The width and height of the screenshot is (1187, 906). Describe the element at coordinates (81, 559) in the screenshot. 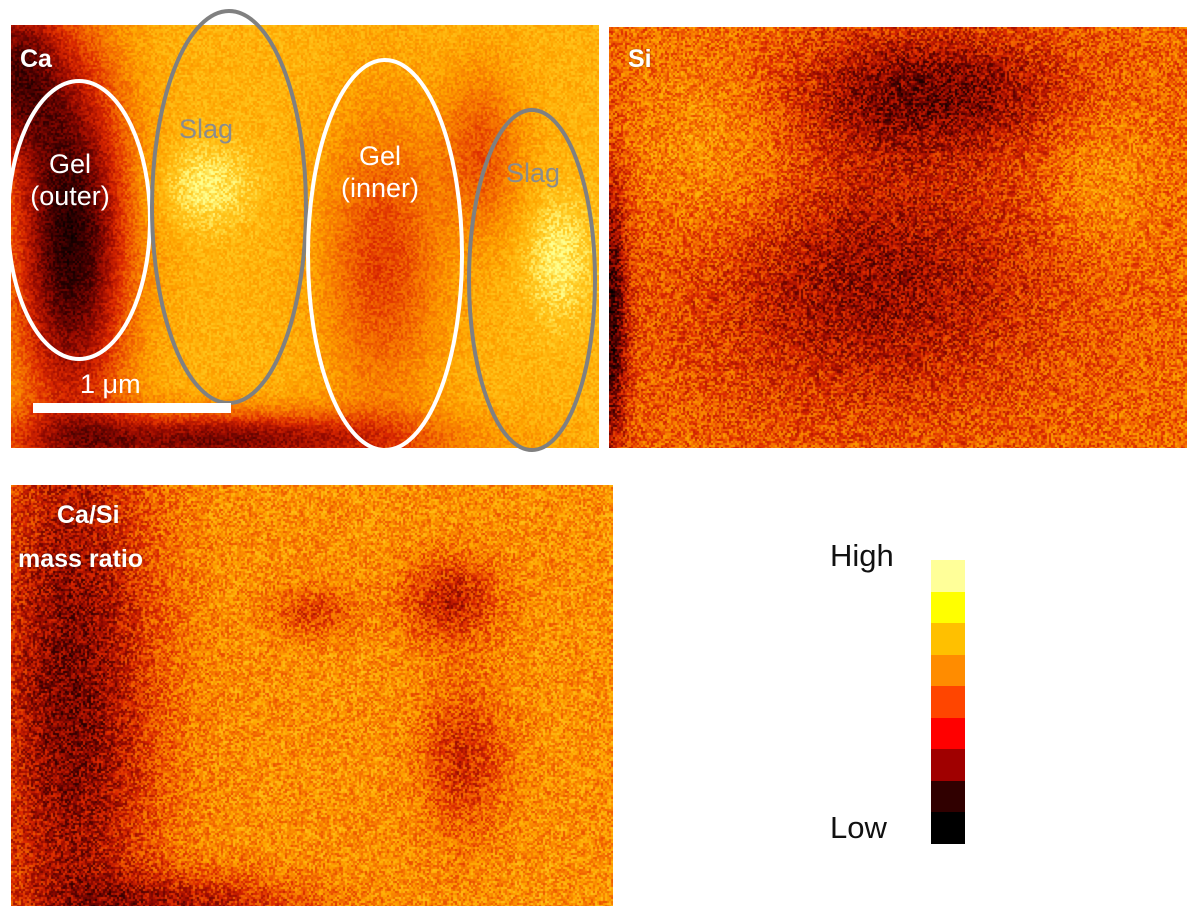

I see `ratio-panel-label-line2: mass ratio` at that location.